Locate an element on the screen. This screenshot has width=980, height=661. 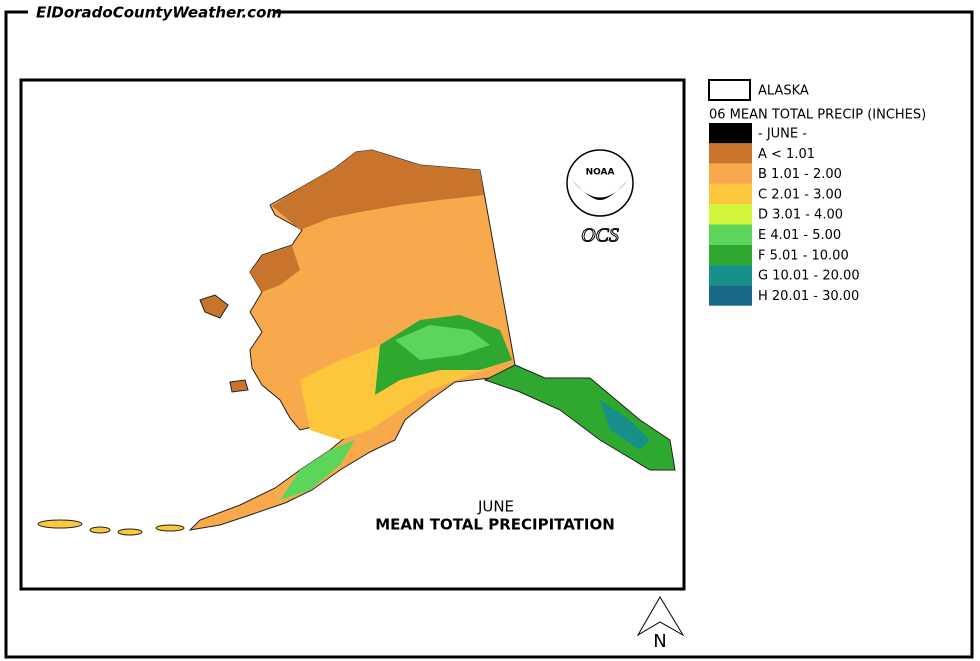
noaa-logo is located at coordinates (600, 183).